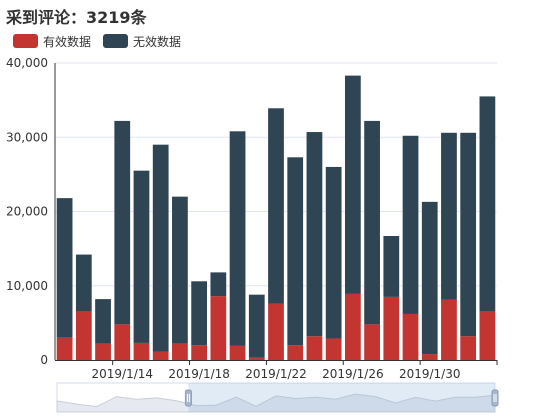 The width and height of the screenshot is (550, 420). Describe the element at coordinates (67, 41) in the screenshot. I see `legend-label-valid: 有效数据` at that location.